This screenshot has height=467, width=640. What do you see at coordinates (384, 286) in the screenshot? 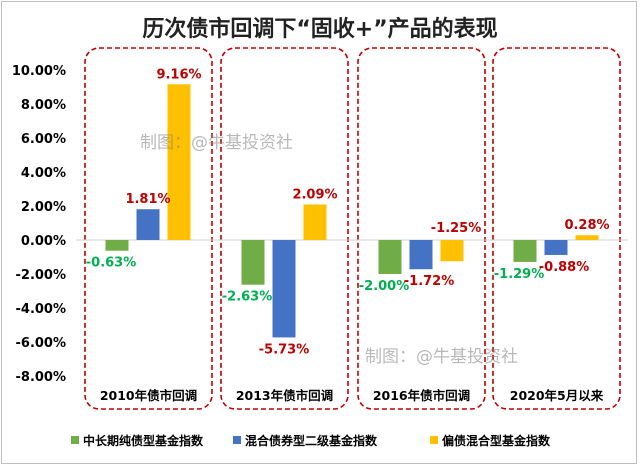
I see `data-label: -2.00%` at bounding box center [384, 286].